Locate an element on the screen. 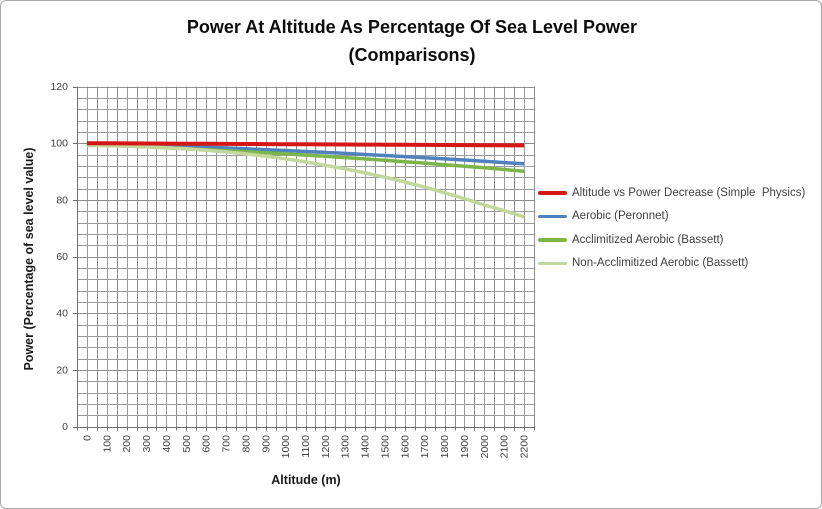  x-tick-label: 1100 is located at coordinates (306, 446).